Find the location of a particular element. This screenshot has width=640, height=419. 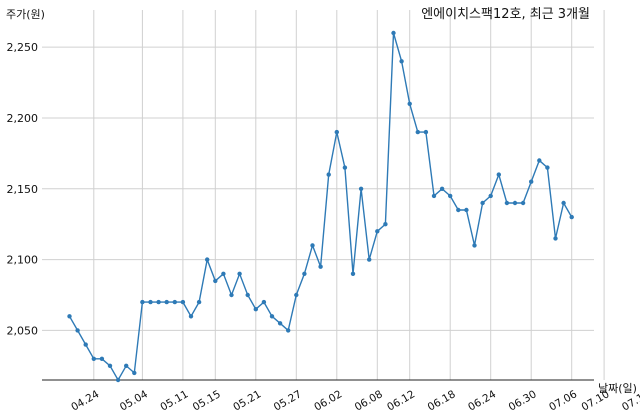

y-tick-labels: 2,050 2,100 2,150 2,200 2,250 is located at coordinates (23, 189).